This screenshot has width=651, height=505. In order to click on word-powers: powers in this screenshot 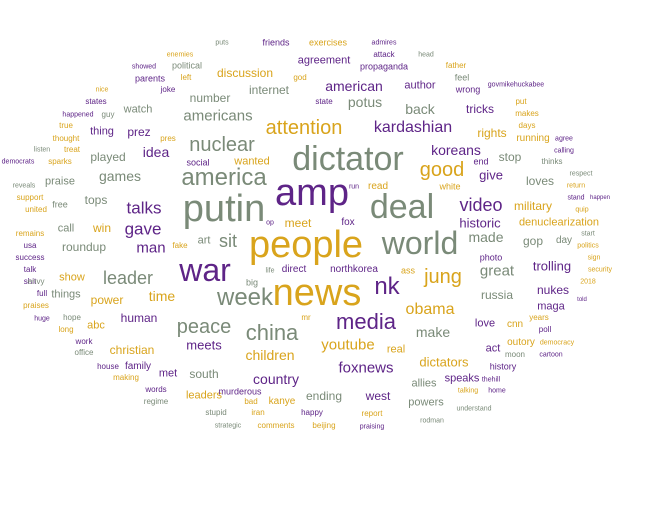, I will do `click(426, 402)`.